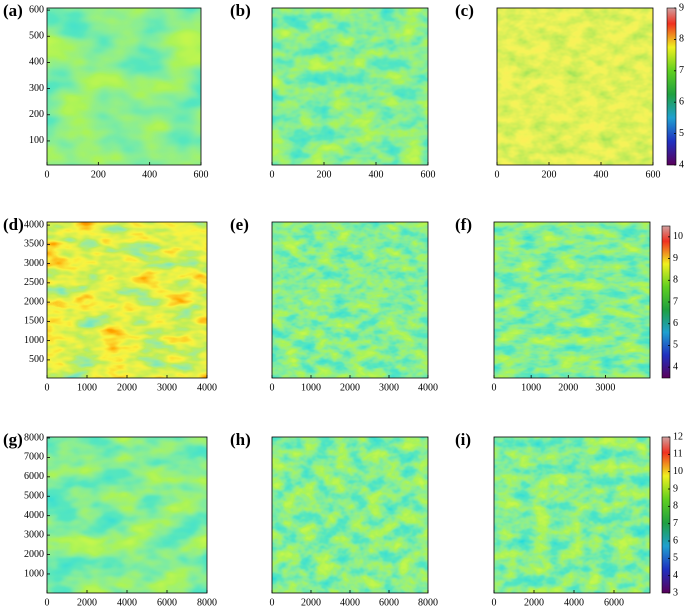  What do you see at coordinates (34, 244) in the screenshot?
I see `y-tick-label: 3500` at bounding box center [34, 244].